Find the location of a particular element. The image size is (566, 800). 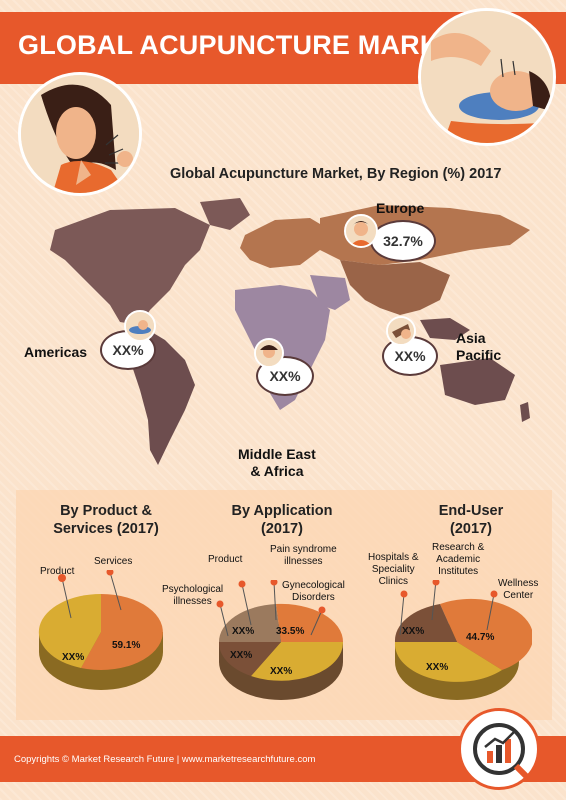

mrfr-logo is located at coordinates (499, 749).